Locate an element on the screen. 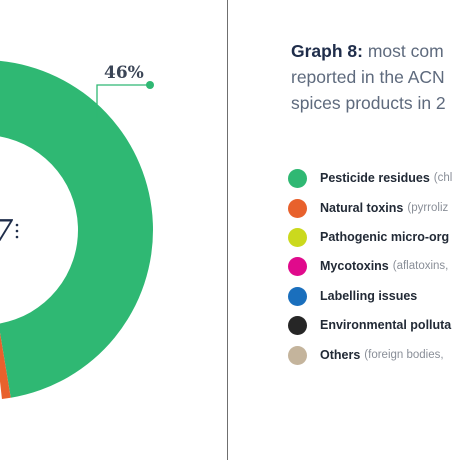 The image size is (460, 460). magenta-circle-icon is located at coordinates (297, 266).